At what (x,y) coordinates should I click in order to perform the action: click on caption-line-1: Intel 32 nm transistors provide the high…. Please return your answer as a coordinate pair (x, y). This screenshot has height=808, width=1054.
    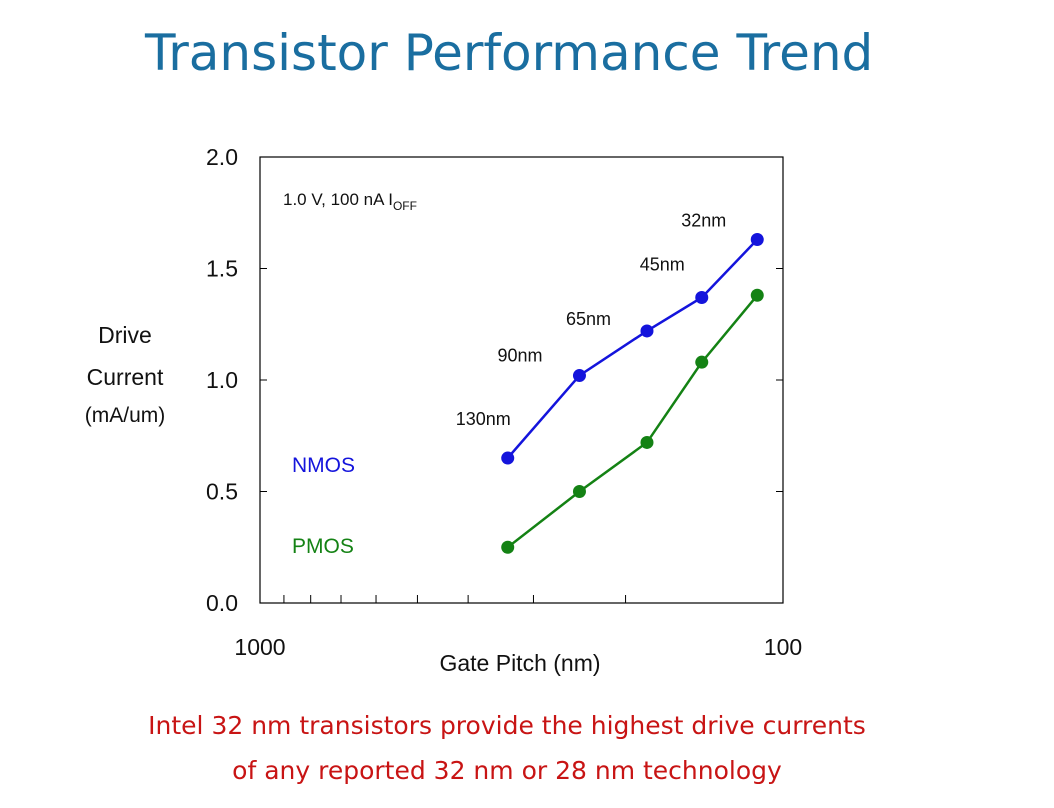
    Looking at the image, I should click on (507, 725).